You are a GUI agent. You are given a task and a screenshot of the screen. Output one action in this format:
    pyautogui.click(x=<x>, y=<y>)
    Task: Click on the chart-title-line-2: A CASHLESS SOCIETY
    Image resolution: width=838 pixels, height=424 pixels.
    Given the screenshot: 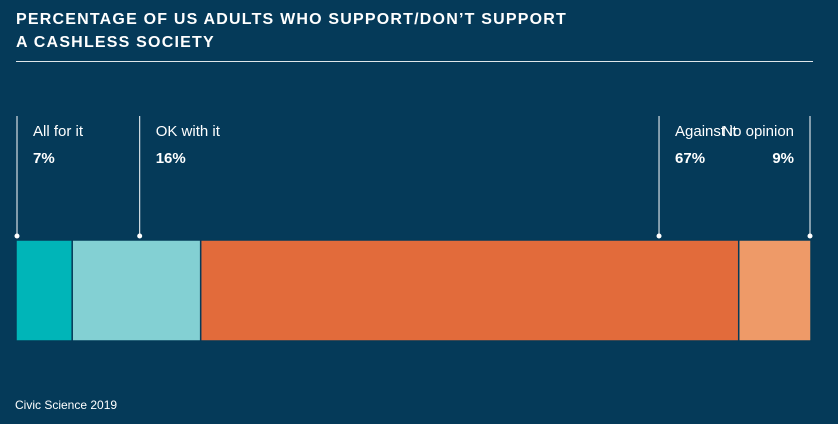 What is the action you would take?
    pyautogui.click(x=115, y=42)
    